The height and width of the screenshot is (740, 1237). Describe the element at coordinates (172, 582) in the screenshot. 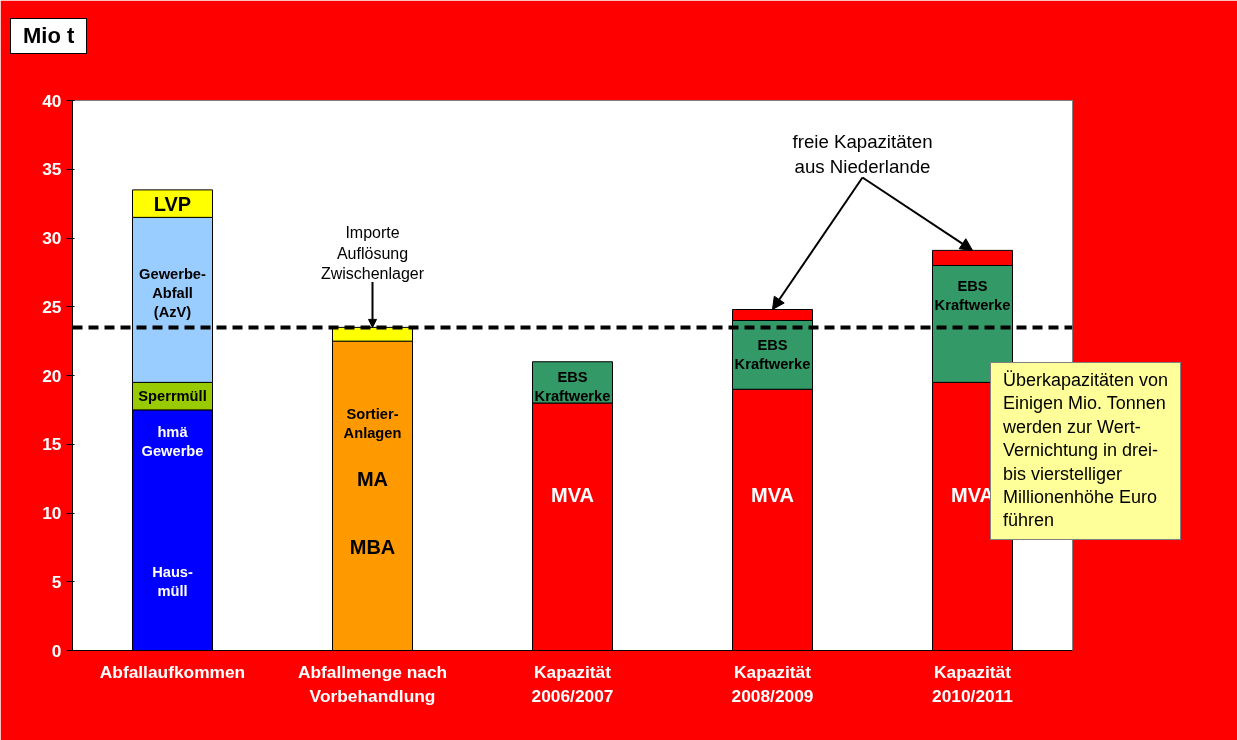

I see `annotation: Haus- müll` at that location.